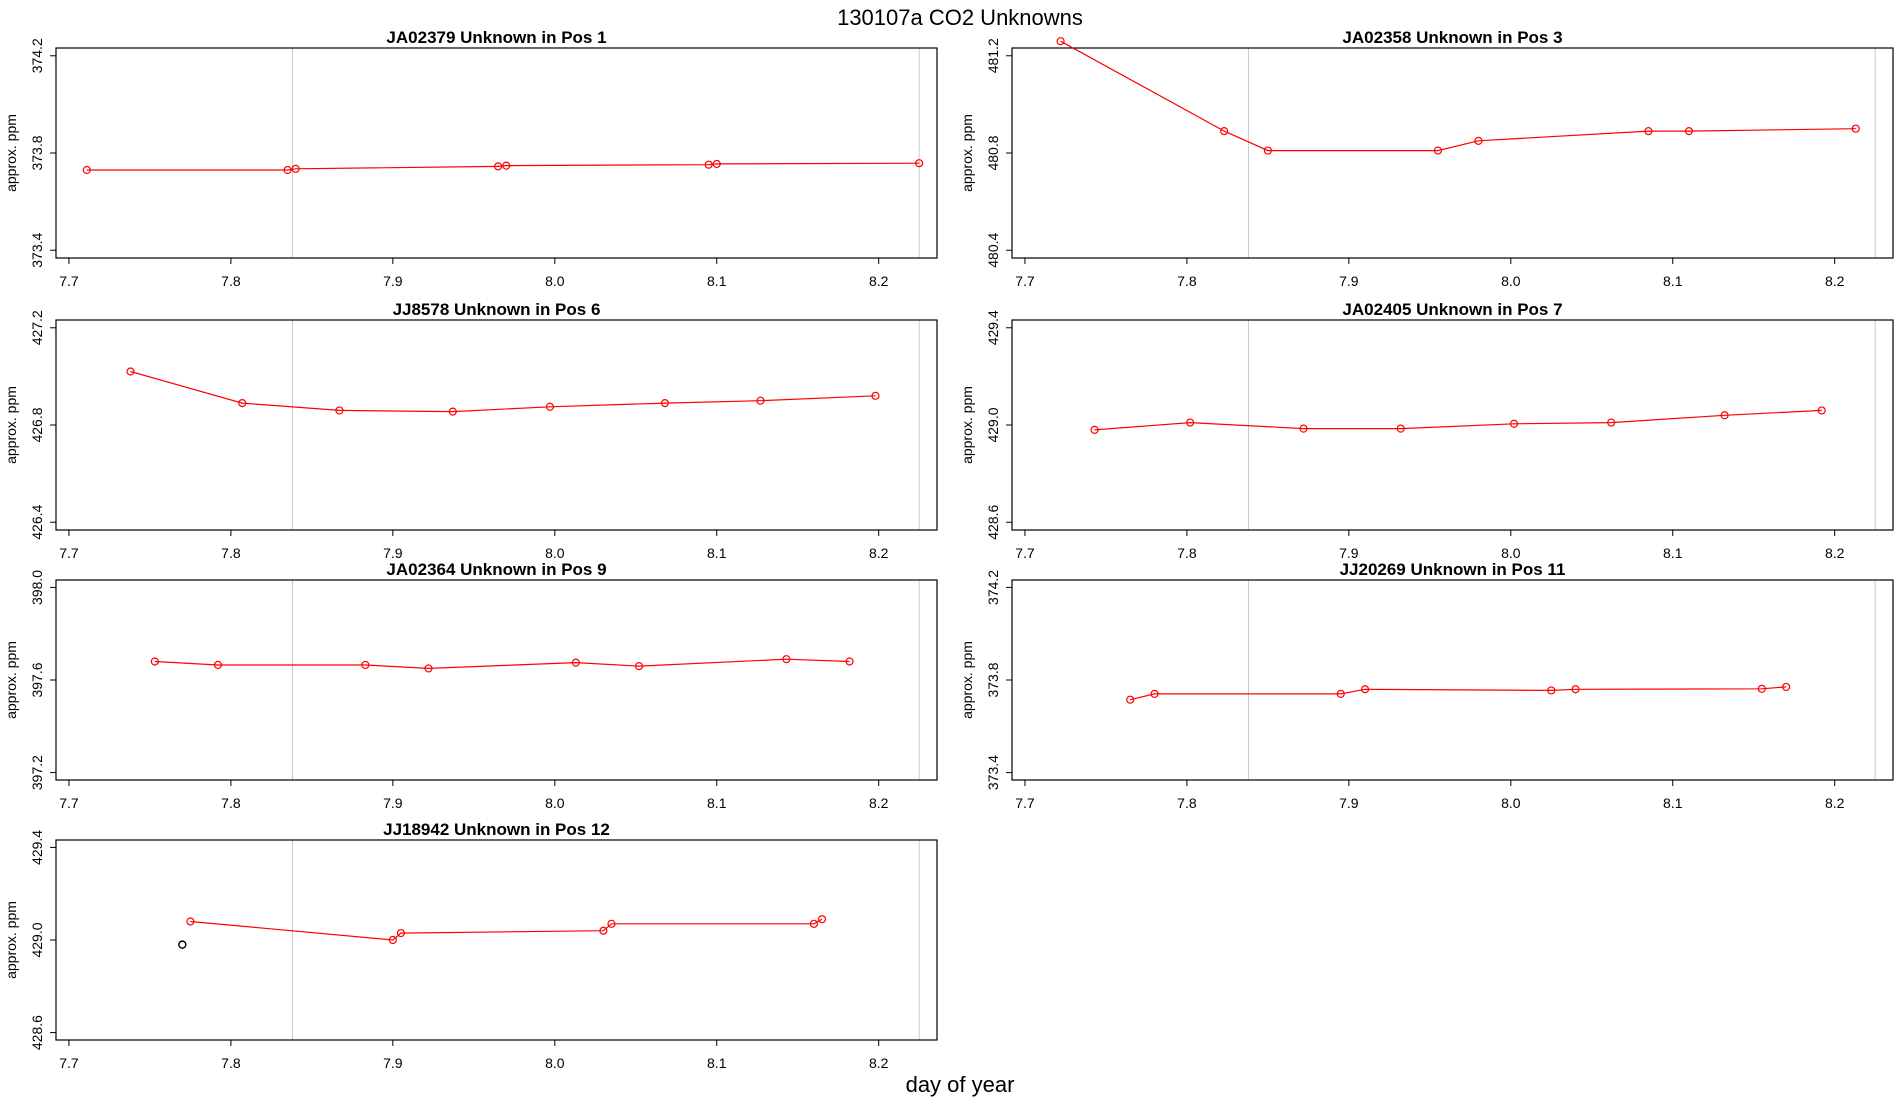 The height and width of the screenshot is (1100, 1900). Describe the element at coordinates (960, 17) in the screenshot. I see `figure-title: 130107a CO2 Unknowns` at that location.